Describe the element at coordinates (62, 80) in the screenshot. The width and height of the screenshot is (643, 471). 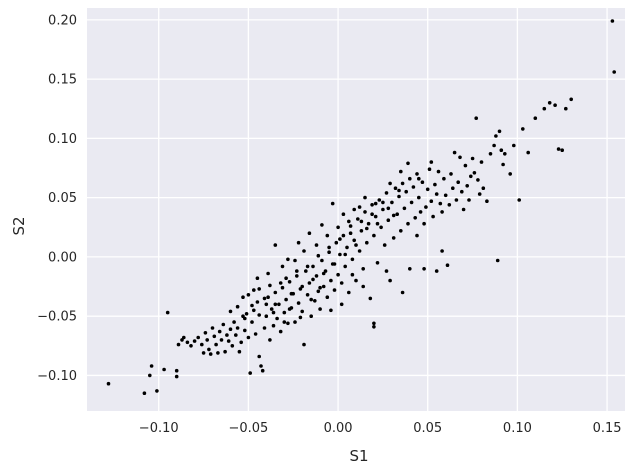
I see `y-tick-label: 0.15` at that location.